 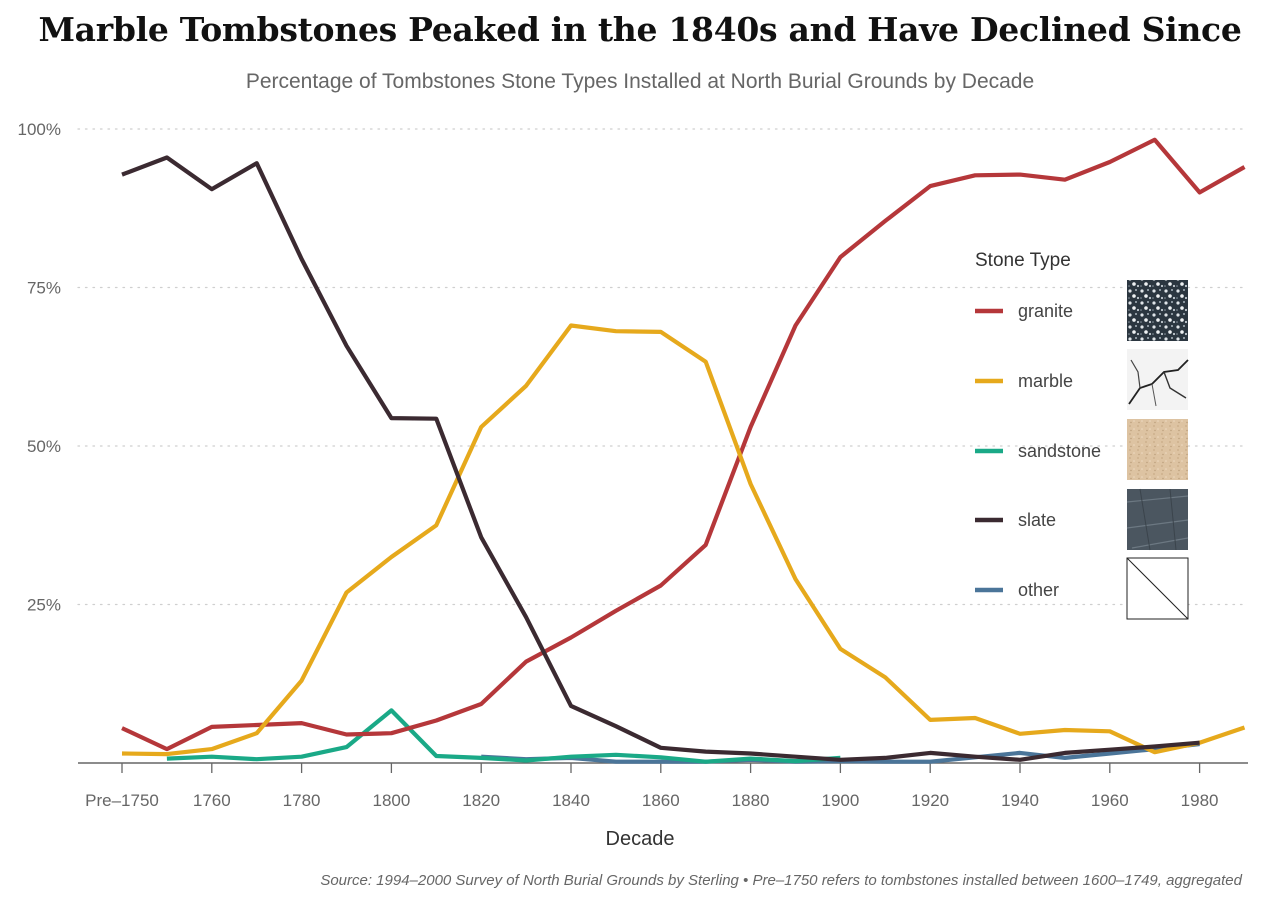 I want to click on x-tick-label: 1760, so click(x=212, y=800).